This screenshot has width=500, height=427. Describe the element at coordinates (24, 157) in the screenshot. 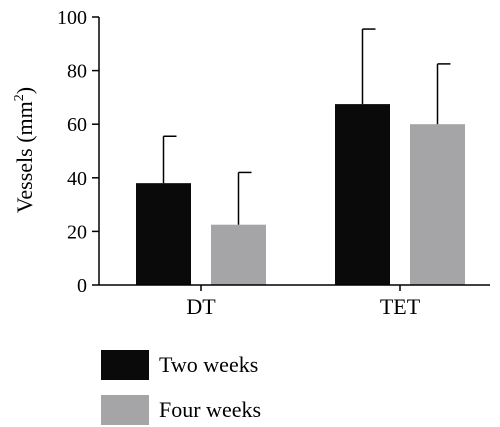

I see `y-axis-title-main: Vessels (mm` at that location.